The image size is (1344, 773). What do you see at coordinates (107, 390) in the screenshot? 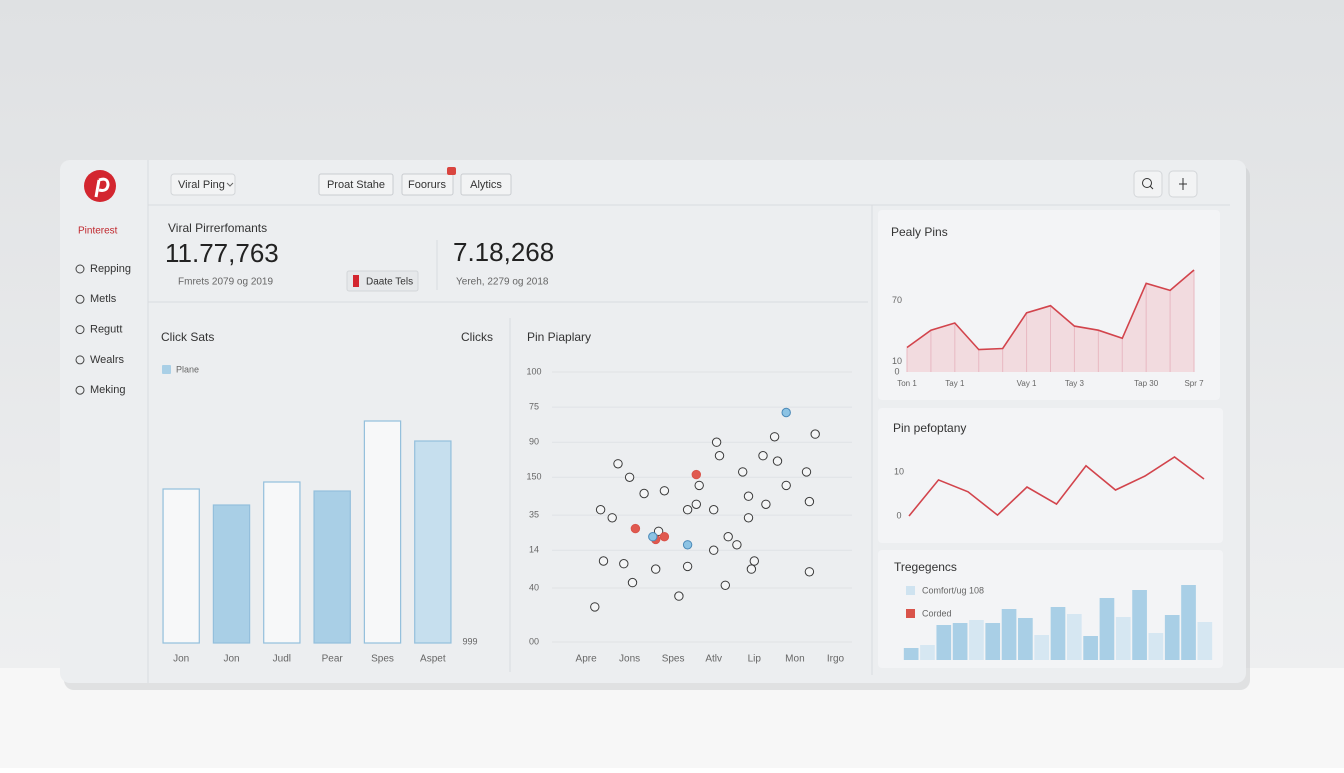
I see `nav-item: Meking` at bounding box center [107, 390].